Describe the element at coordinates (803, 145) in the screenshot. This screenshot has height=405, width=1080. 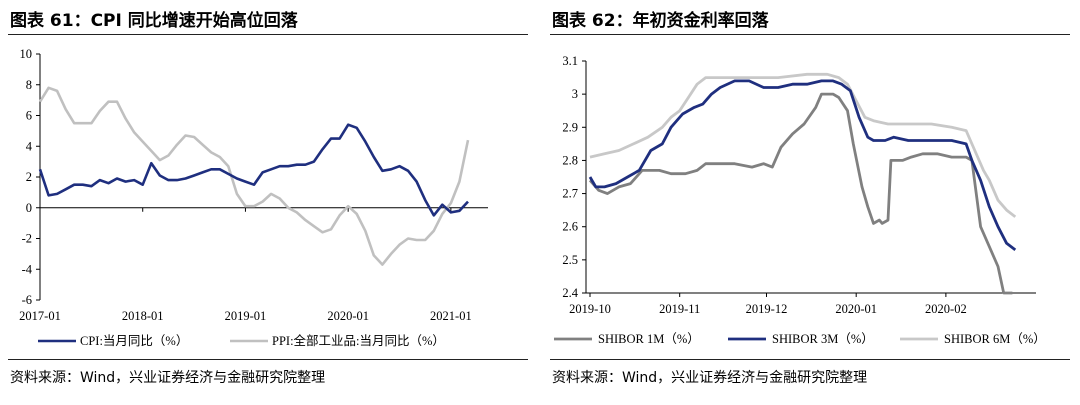
I see `series-line-shibor-6m` at that location.